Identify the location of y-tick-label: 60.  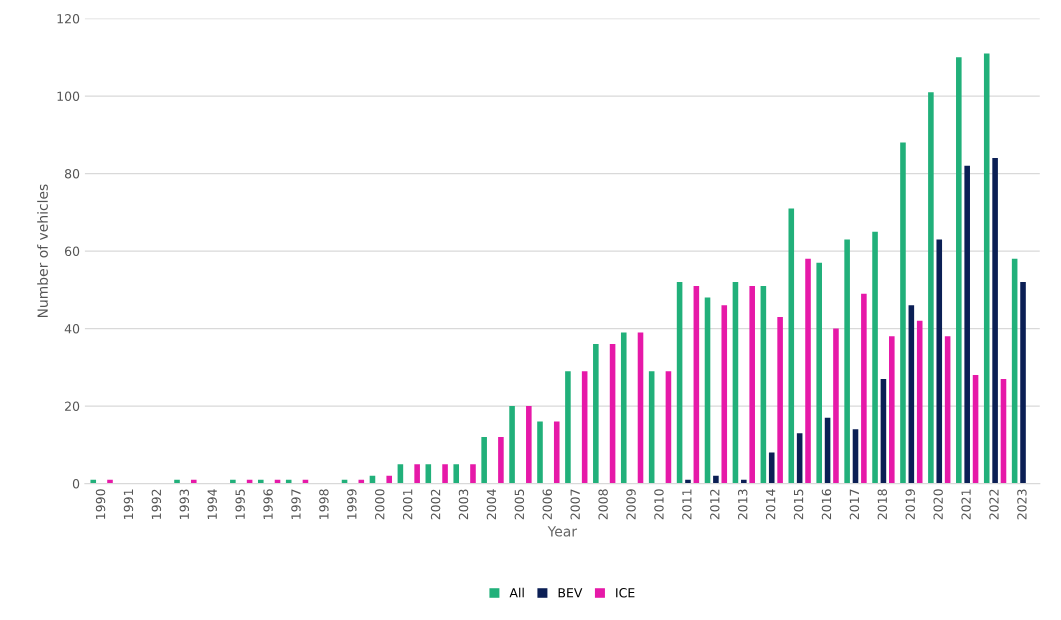
(72, 251).